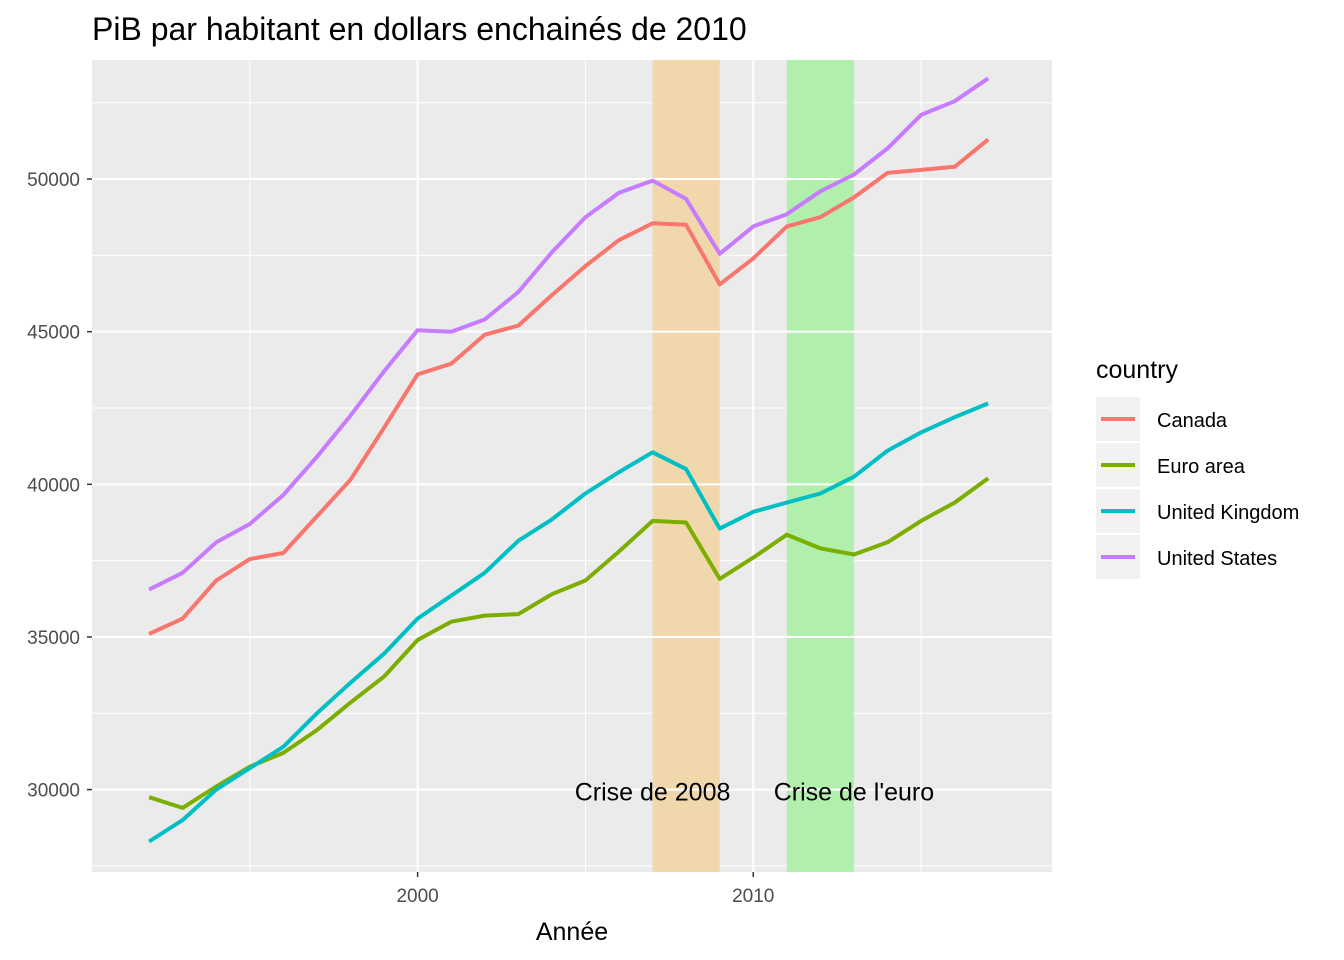  I want to click on x-tick-label: 2010, so click(753, 896).